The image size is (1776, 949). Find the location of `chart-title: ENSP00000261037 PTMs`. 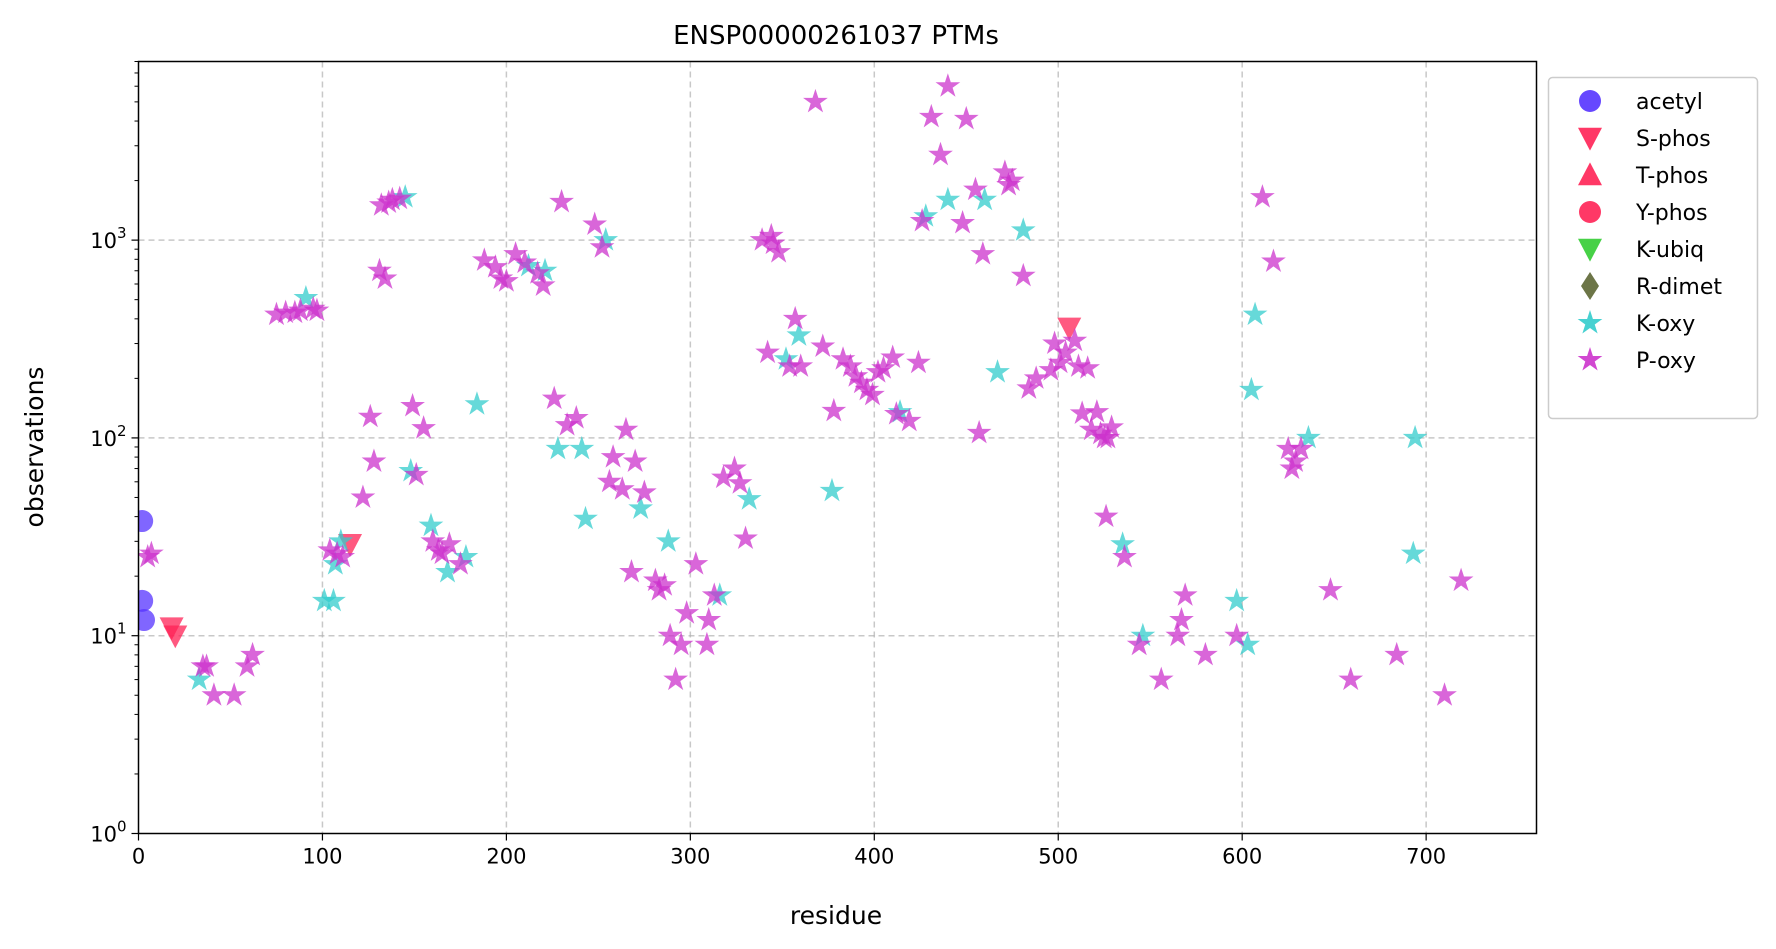

chart-title: ENSP00000261037 PTMs is located at coordinates (836, 36).